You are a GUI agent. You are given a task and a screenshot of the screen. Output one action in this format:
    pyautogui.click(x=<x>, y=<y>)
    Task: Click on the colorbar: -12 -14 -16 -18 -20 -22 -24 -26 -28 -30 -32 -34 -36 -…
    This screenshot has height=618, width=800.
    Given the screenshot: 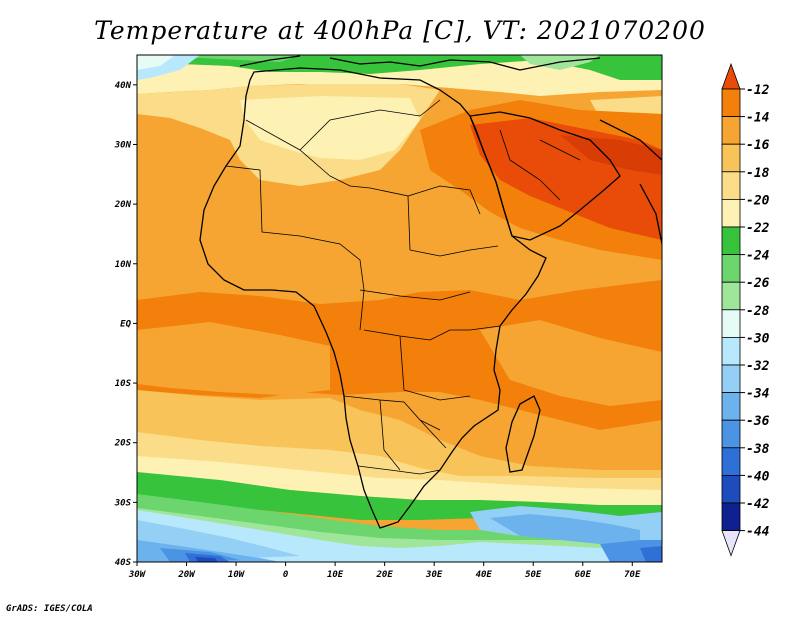 What is the action you would take?
    pyautogui.click(x=745, y=309)
    